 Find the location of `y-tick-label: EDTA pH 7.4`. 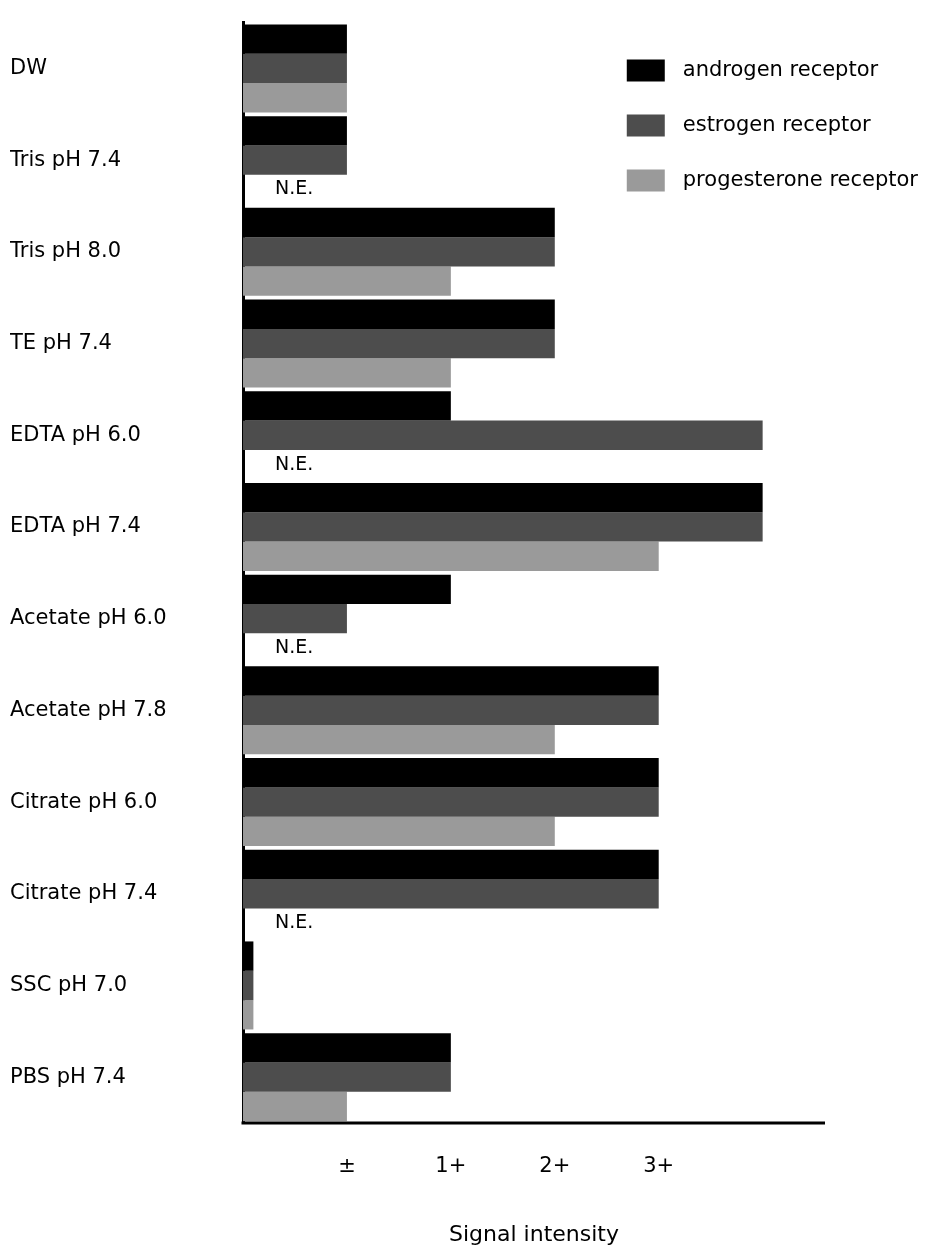

y-tick-label: EDTA pH 7.4 is located at coordinates (75, 525).